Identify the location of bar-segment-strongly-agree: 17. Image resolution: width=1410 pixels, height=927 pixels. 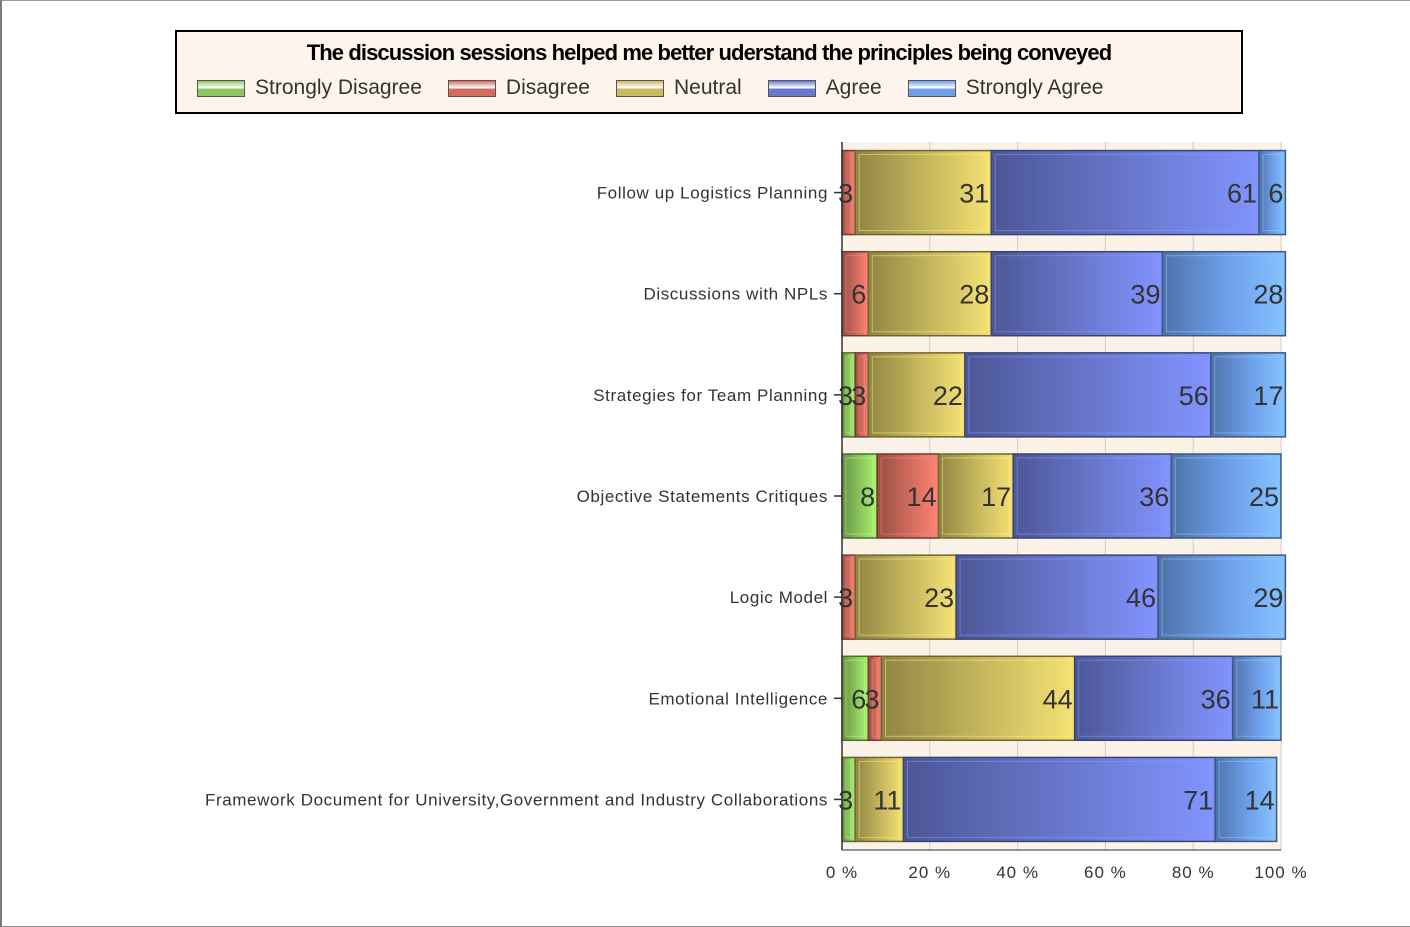
(1248, 395).